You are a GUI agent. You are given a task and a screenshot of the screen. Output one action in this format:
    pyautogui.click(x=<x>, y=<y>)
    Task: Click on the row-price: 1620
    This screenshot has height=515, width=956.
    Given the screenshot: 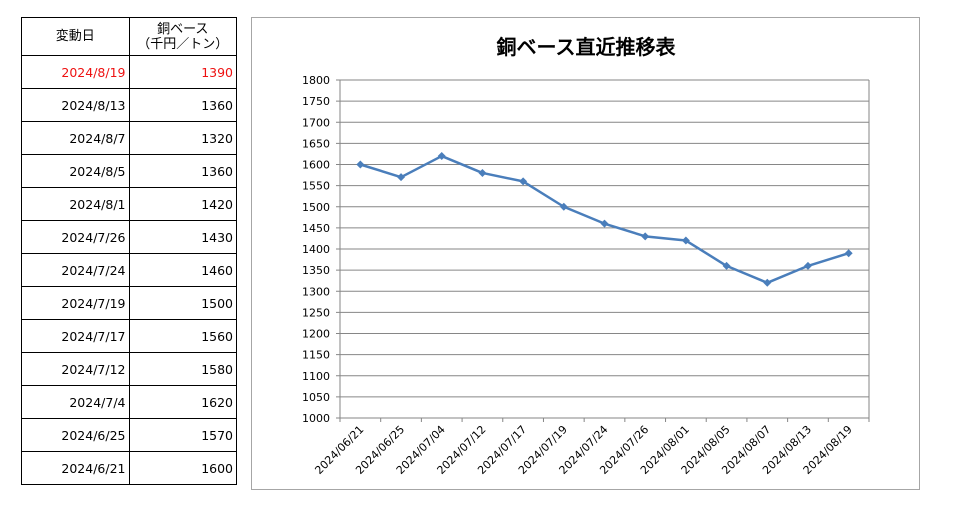 What is the action you would take?
    pyautogui.click(x=182, y=402)
    